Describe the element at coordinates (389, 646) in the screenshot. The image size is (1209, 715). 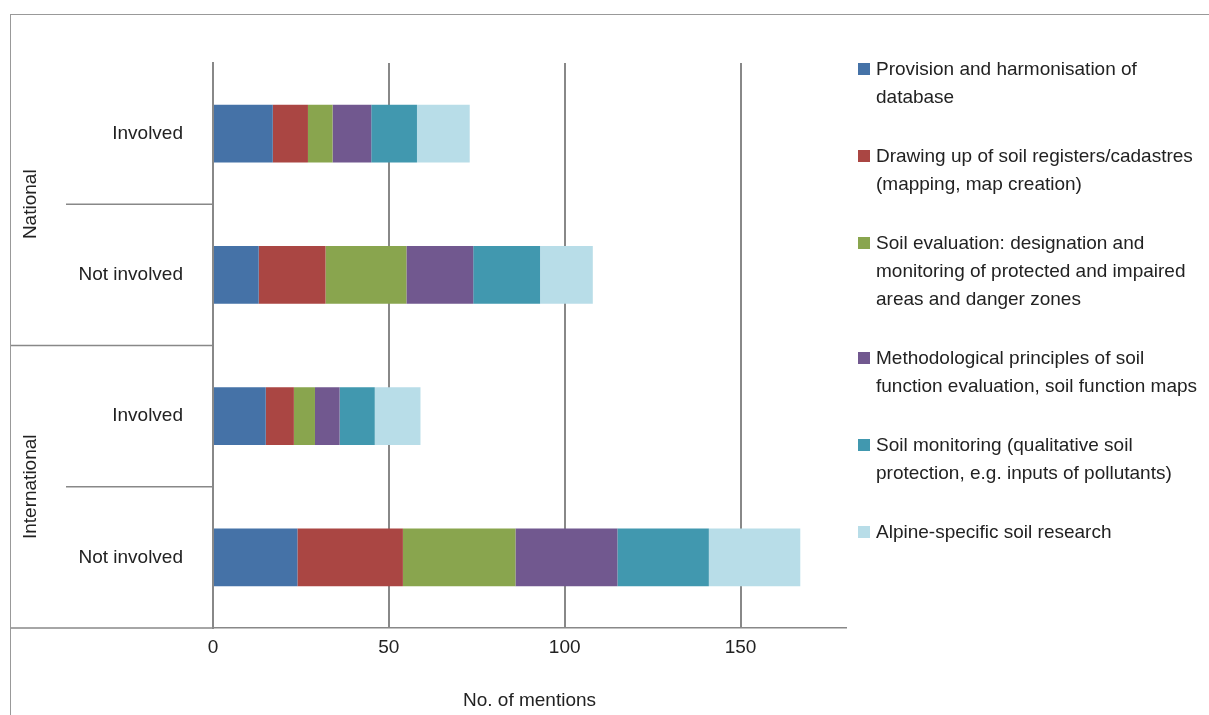
I see `x-tick-label: 50` at that location.